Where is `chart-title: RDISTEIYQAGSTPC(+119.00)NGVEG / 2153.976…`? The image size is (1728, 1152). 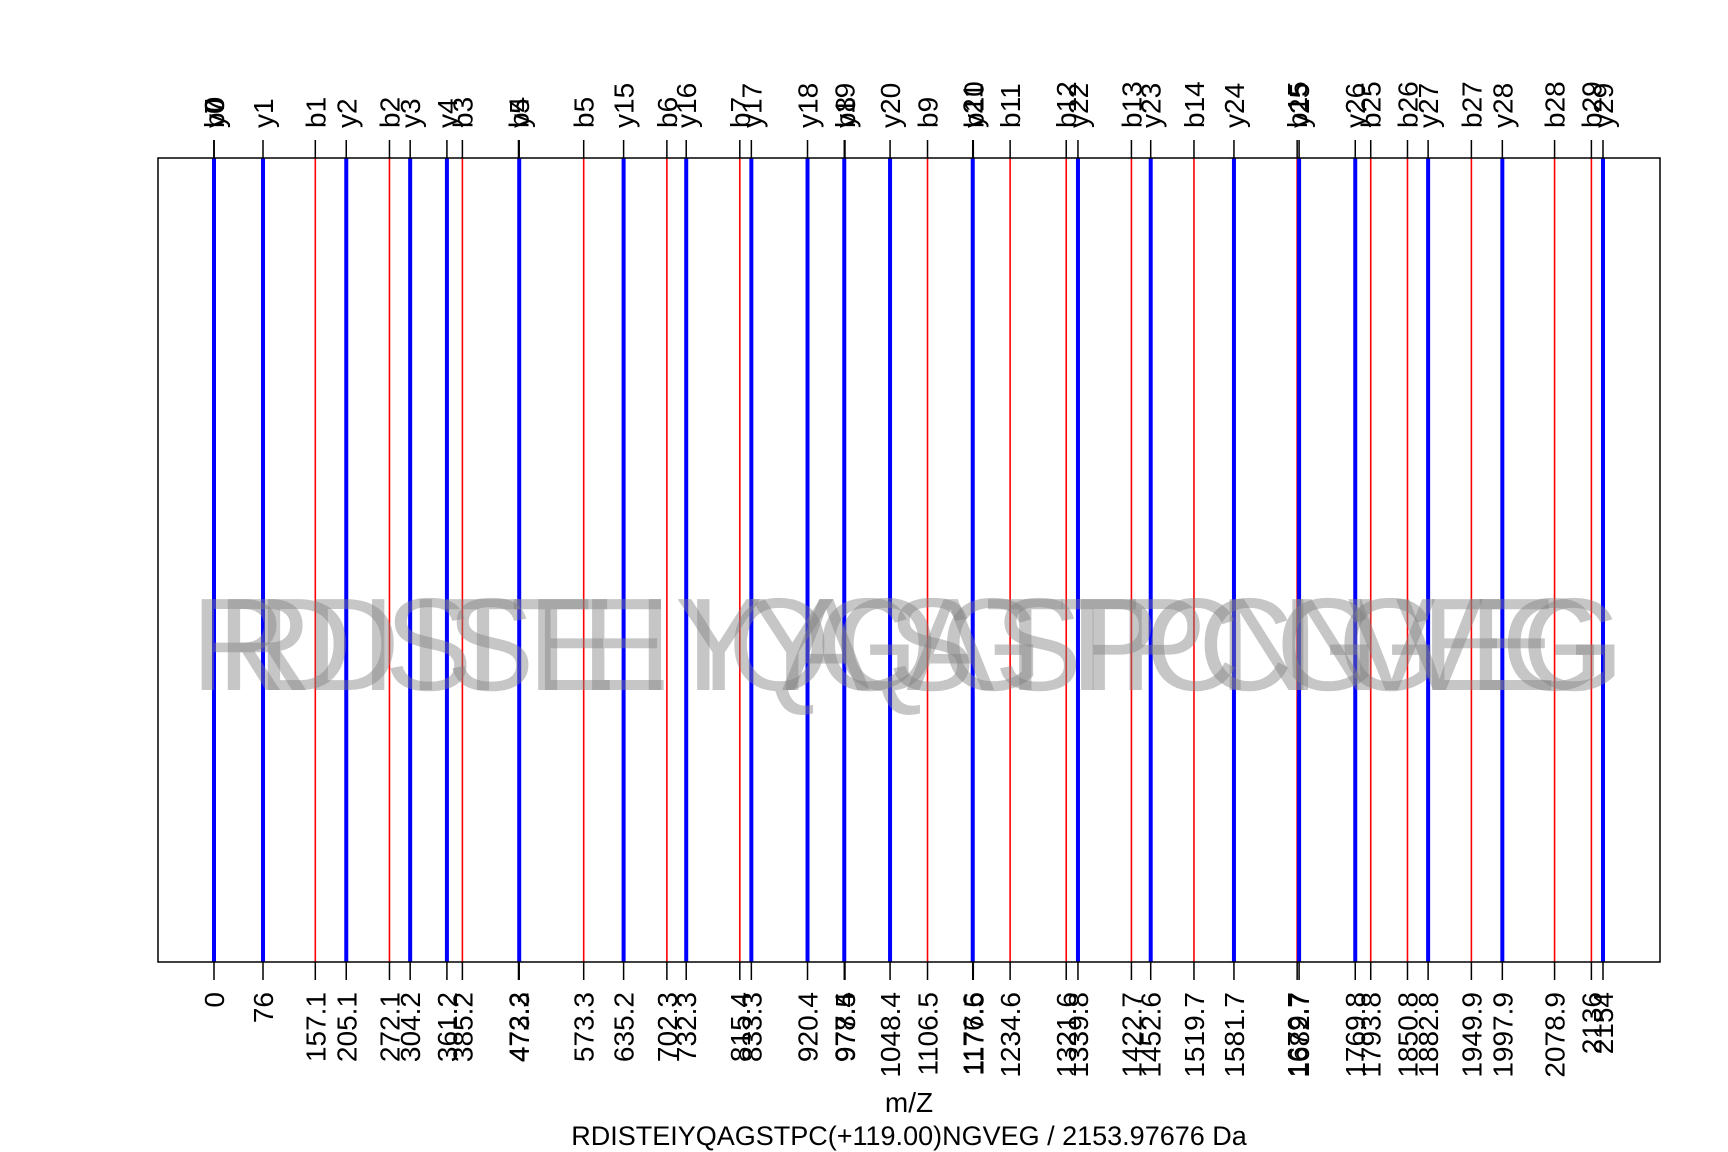
chart-title: RDISTEIYQAGSTPC(+119.00)NGVEG / 2153.976… is located at coordinates (909, 1136).